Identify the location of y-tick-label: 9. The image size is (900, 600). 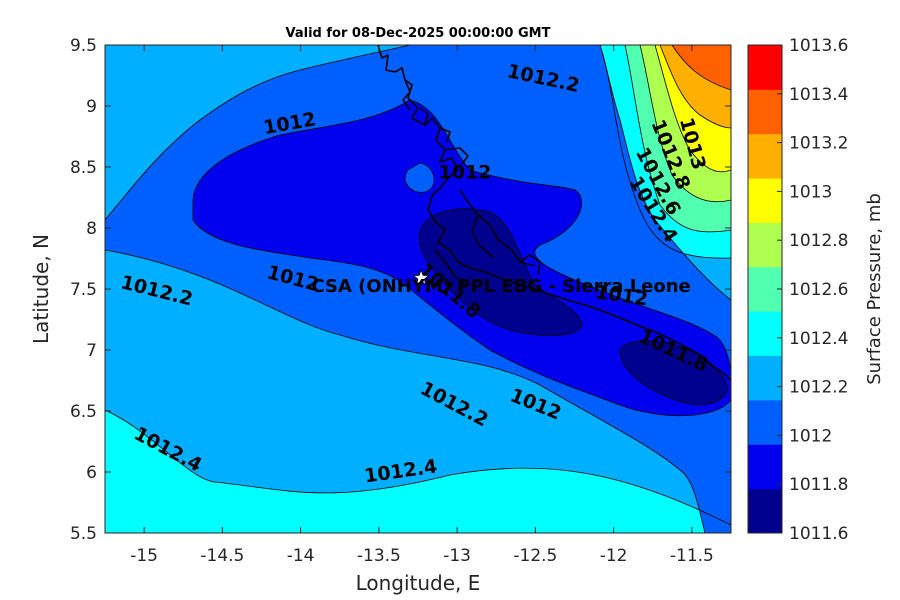
(91, 107).